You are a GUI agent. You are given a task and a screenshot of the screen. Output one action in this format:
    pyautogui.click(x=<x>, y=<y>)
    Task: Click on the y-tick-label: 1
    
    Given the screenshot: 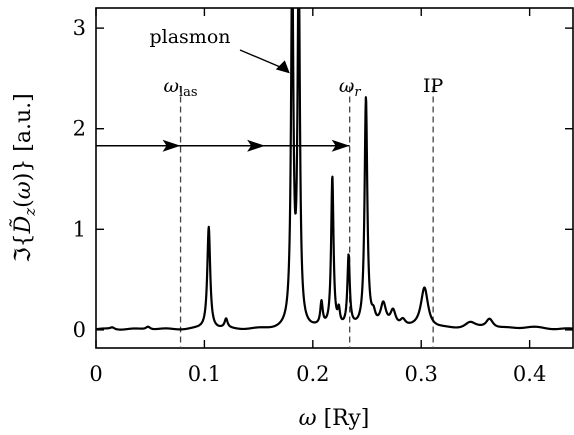 What is the action you would take?
    pyautogui.click(x=79, y=229)
    